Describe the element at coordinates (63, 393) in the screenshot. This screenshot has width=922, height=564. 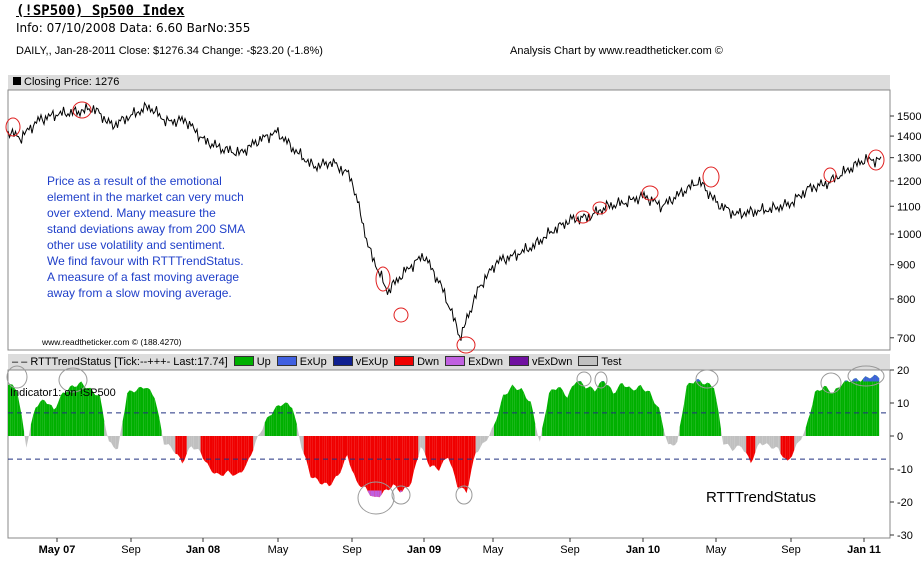
I see `indicator-sub-label: Indicator1: on !SP500` at that location.